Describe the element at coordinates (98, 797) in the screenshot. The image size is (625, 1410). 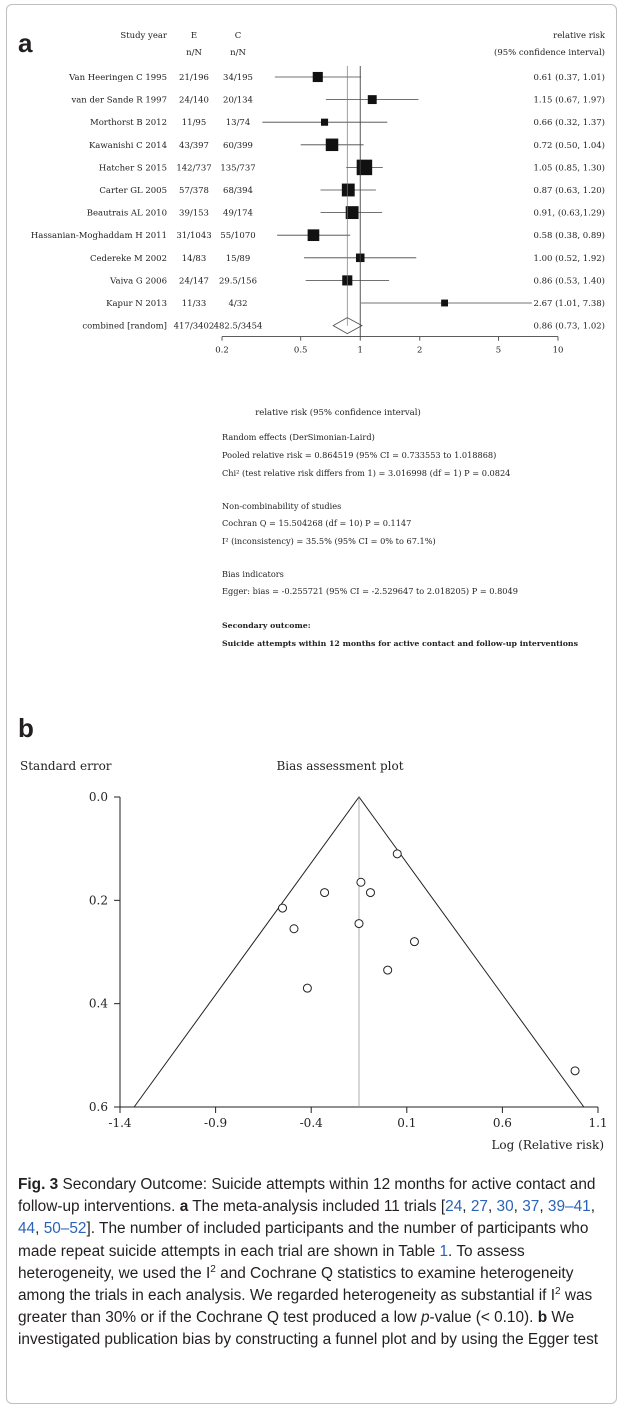
I see `funnel-y-tick-label: 0.0` at that location.